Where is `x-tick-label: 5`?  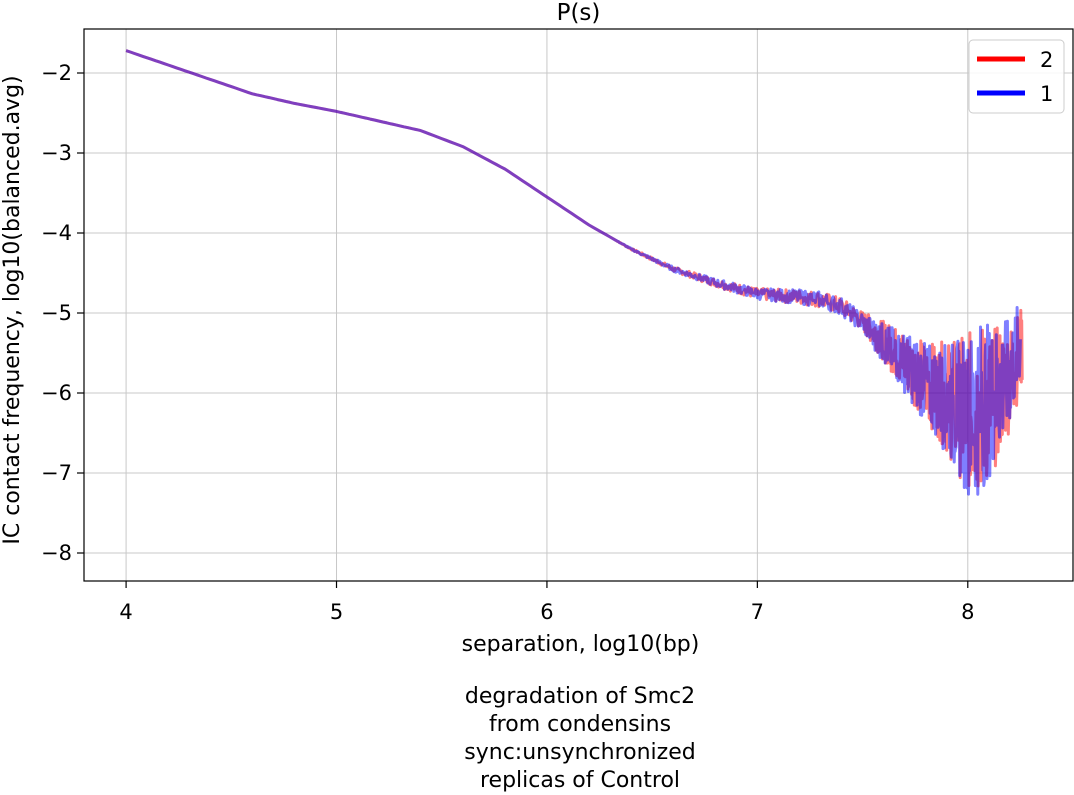 x-tick-label: 5 is located at coordinates (336, 612).